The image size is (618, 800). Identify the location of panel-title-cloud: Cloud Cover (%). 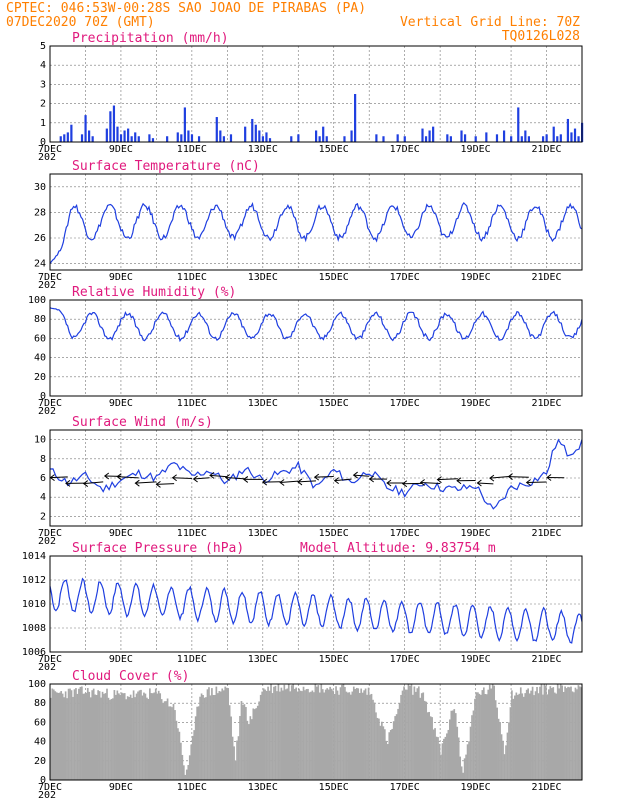
(130, 676).